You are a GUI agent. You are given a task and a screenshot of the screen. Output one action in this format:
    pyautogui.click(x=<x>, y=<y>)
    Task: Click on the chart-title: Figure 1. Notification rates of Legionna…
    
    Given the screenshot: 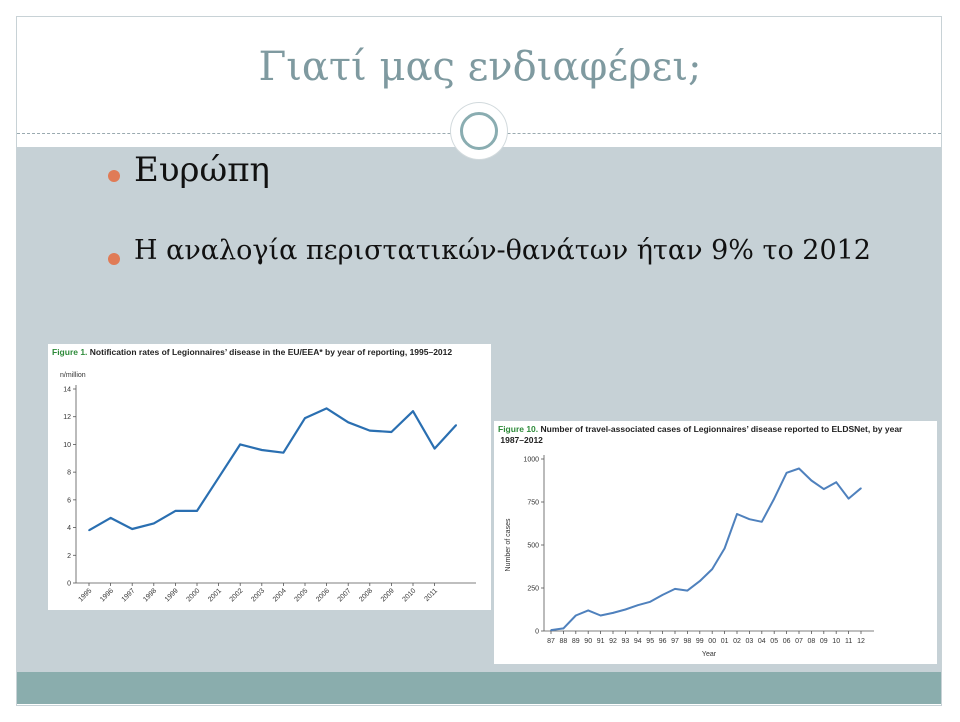 What is the action you would take?
    pyautogui.click(x=252, y=352)
    